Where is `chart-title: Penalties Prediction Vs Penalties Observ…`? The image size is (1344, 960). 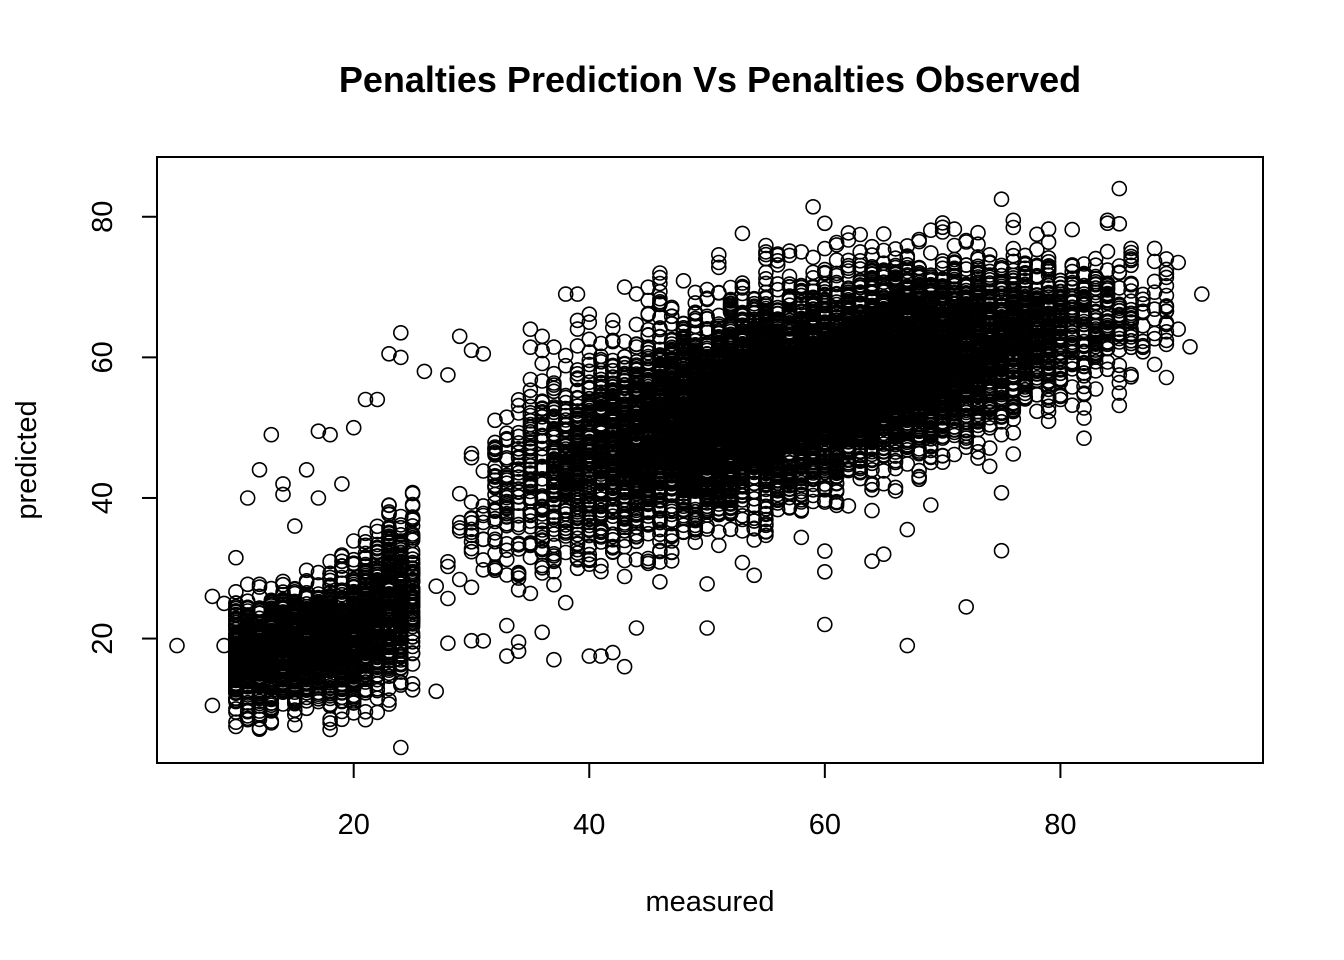 chart-title: Penalties Prediction Vs Penalties Observ… is located at coordinates (710, 79).